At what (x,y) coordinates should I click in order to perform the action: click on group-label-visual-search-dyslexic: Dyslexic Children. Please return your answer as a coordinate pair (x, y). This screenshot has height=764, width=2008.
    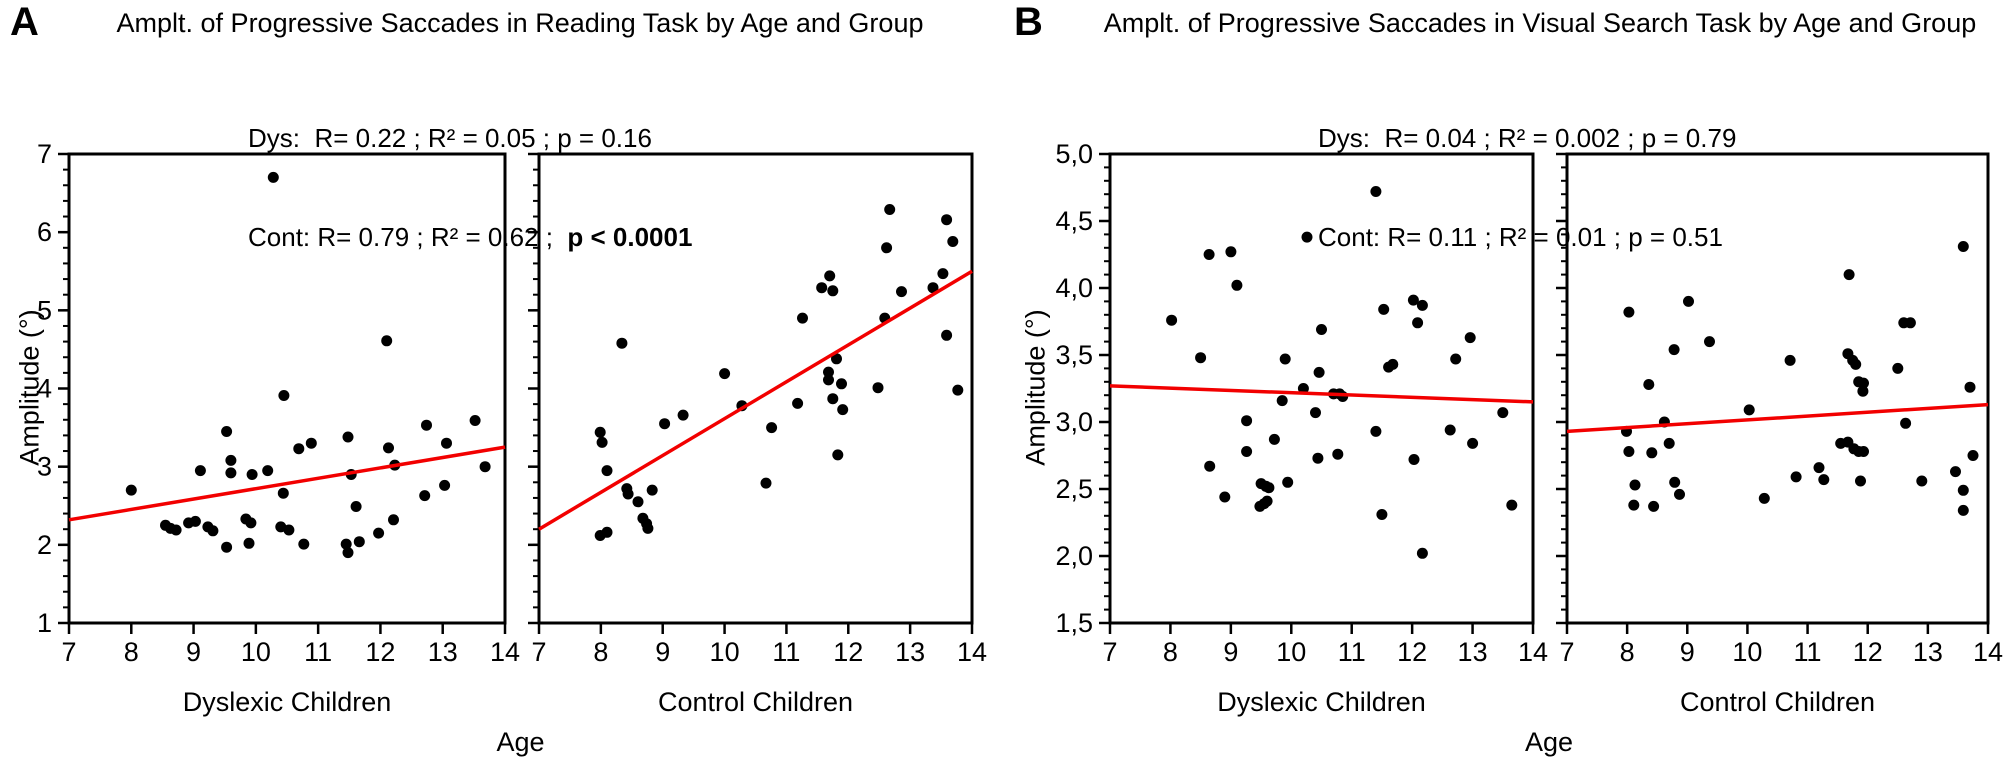
    Looking at the image, I should click on (1321, 702).